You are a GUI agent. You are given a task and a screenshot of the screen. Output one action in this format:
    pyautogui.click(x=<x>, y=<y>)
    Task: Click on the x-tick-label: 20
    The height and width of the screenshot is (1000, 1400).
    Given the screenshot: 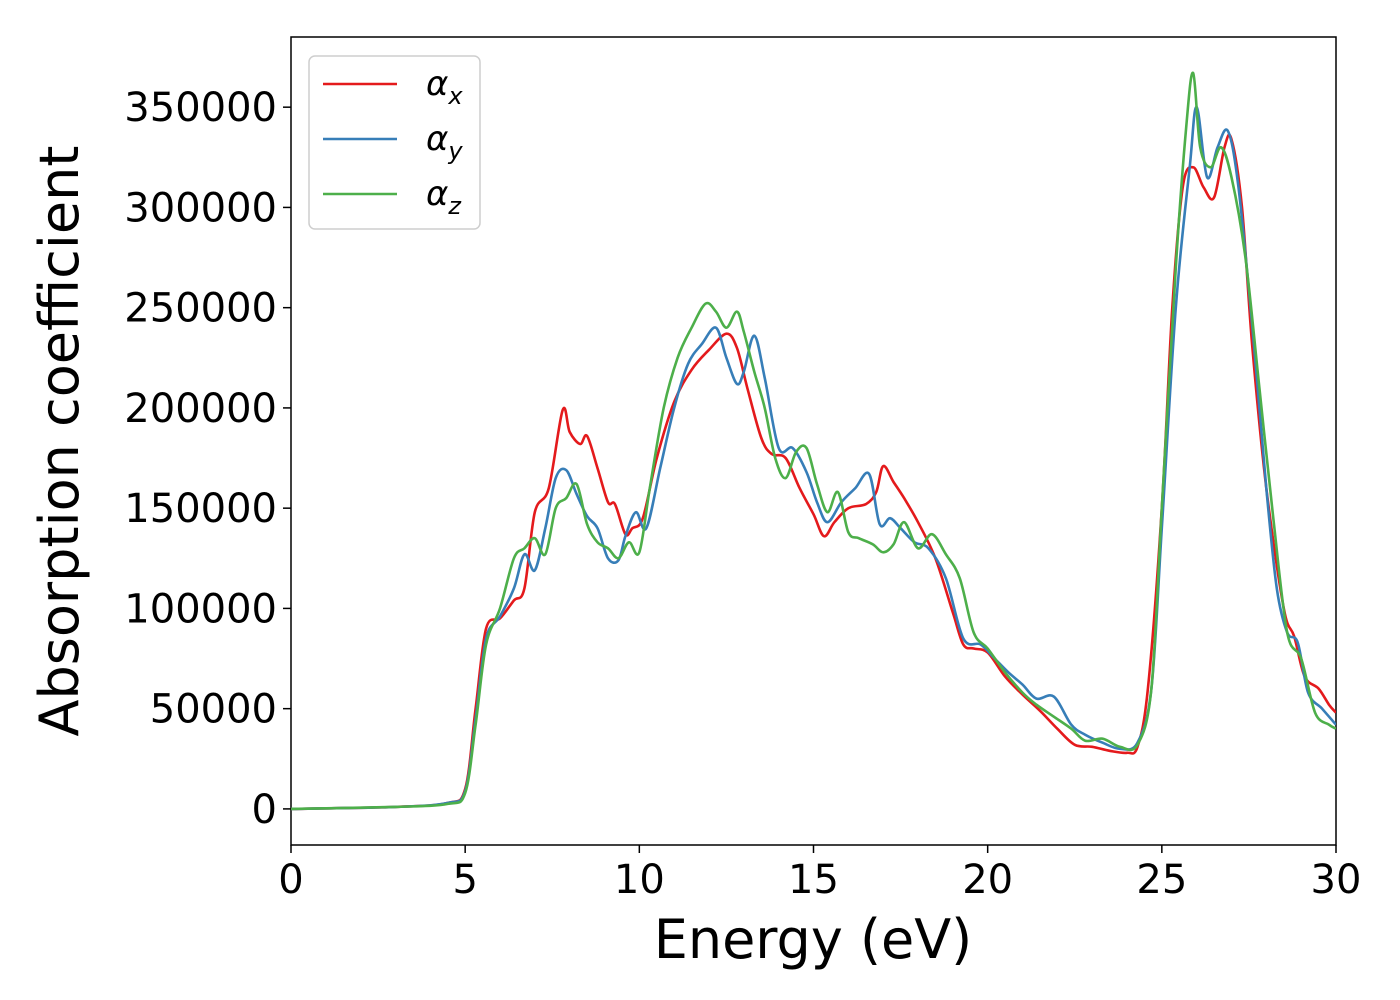 What is the action you would take?
    pyautogui.click(x=987, y=880)
    